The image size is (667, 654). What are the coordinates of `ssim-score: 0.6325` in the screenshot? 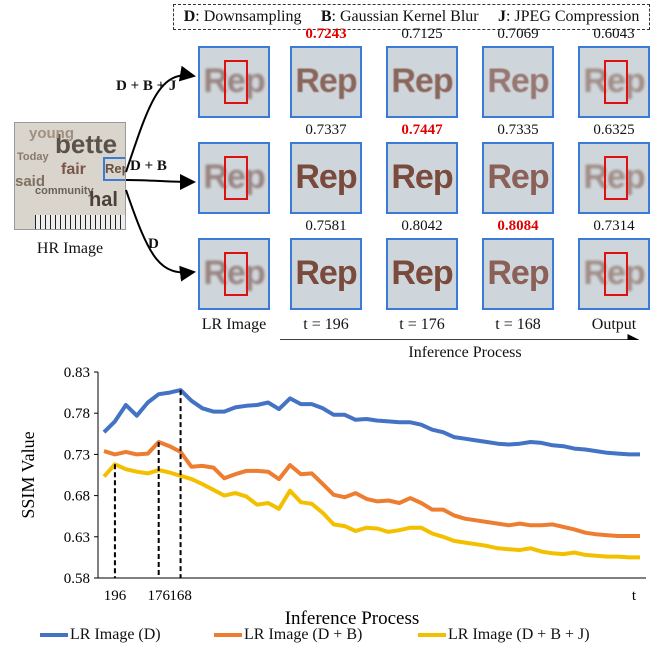 It's located at (614, 130).